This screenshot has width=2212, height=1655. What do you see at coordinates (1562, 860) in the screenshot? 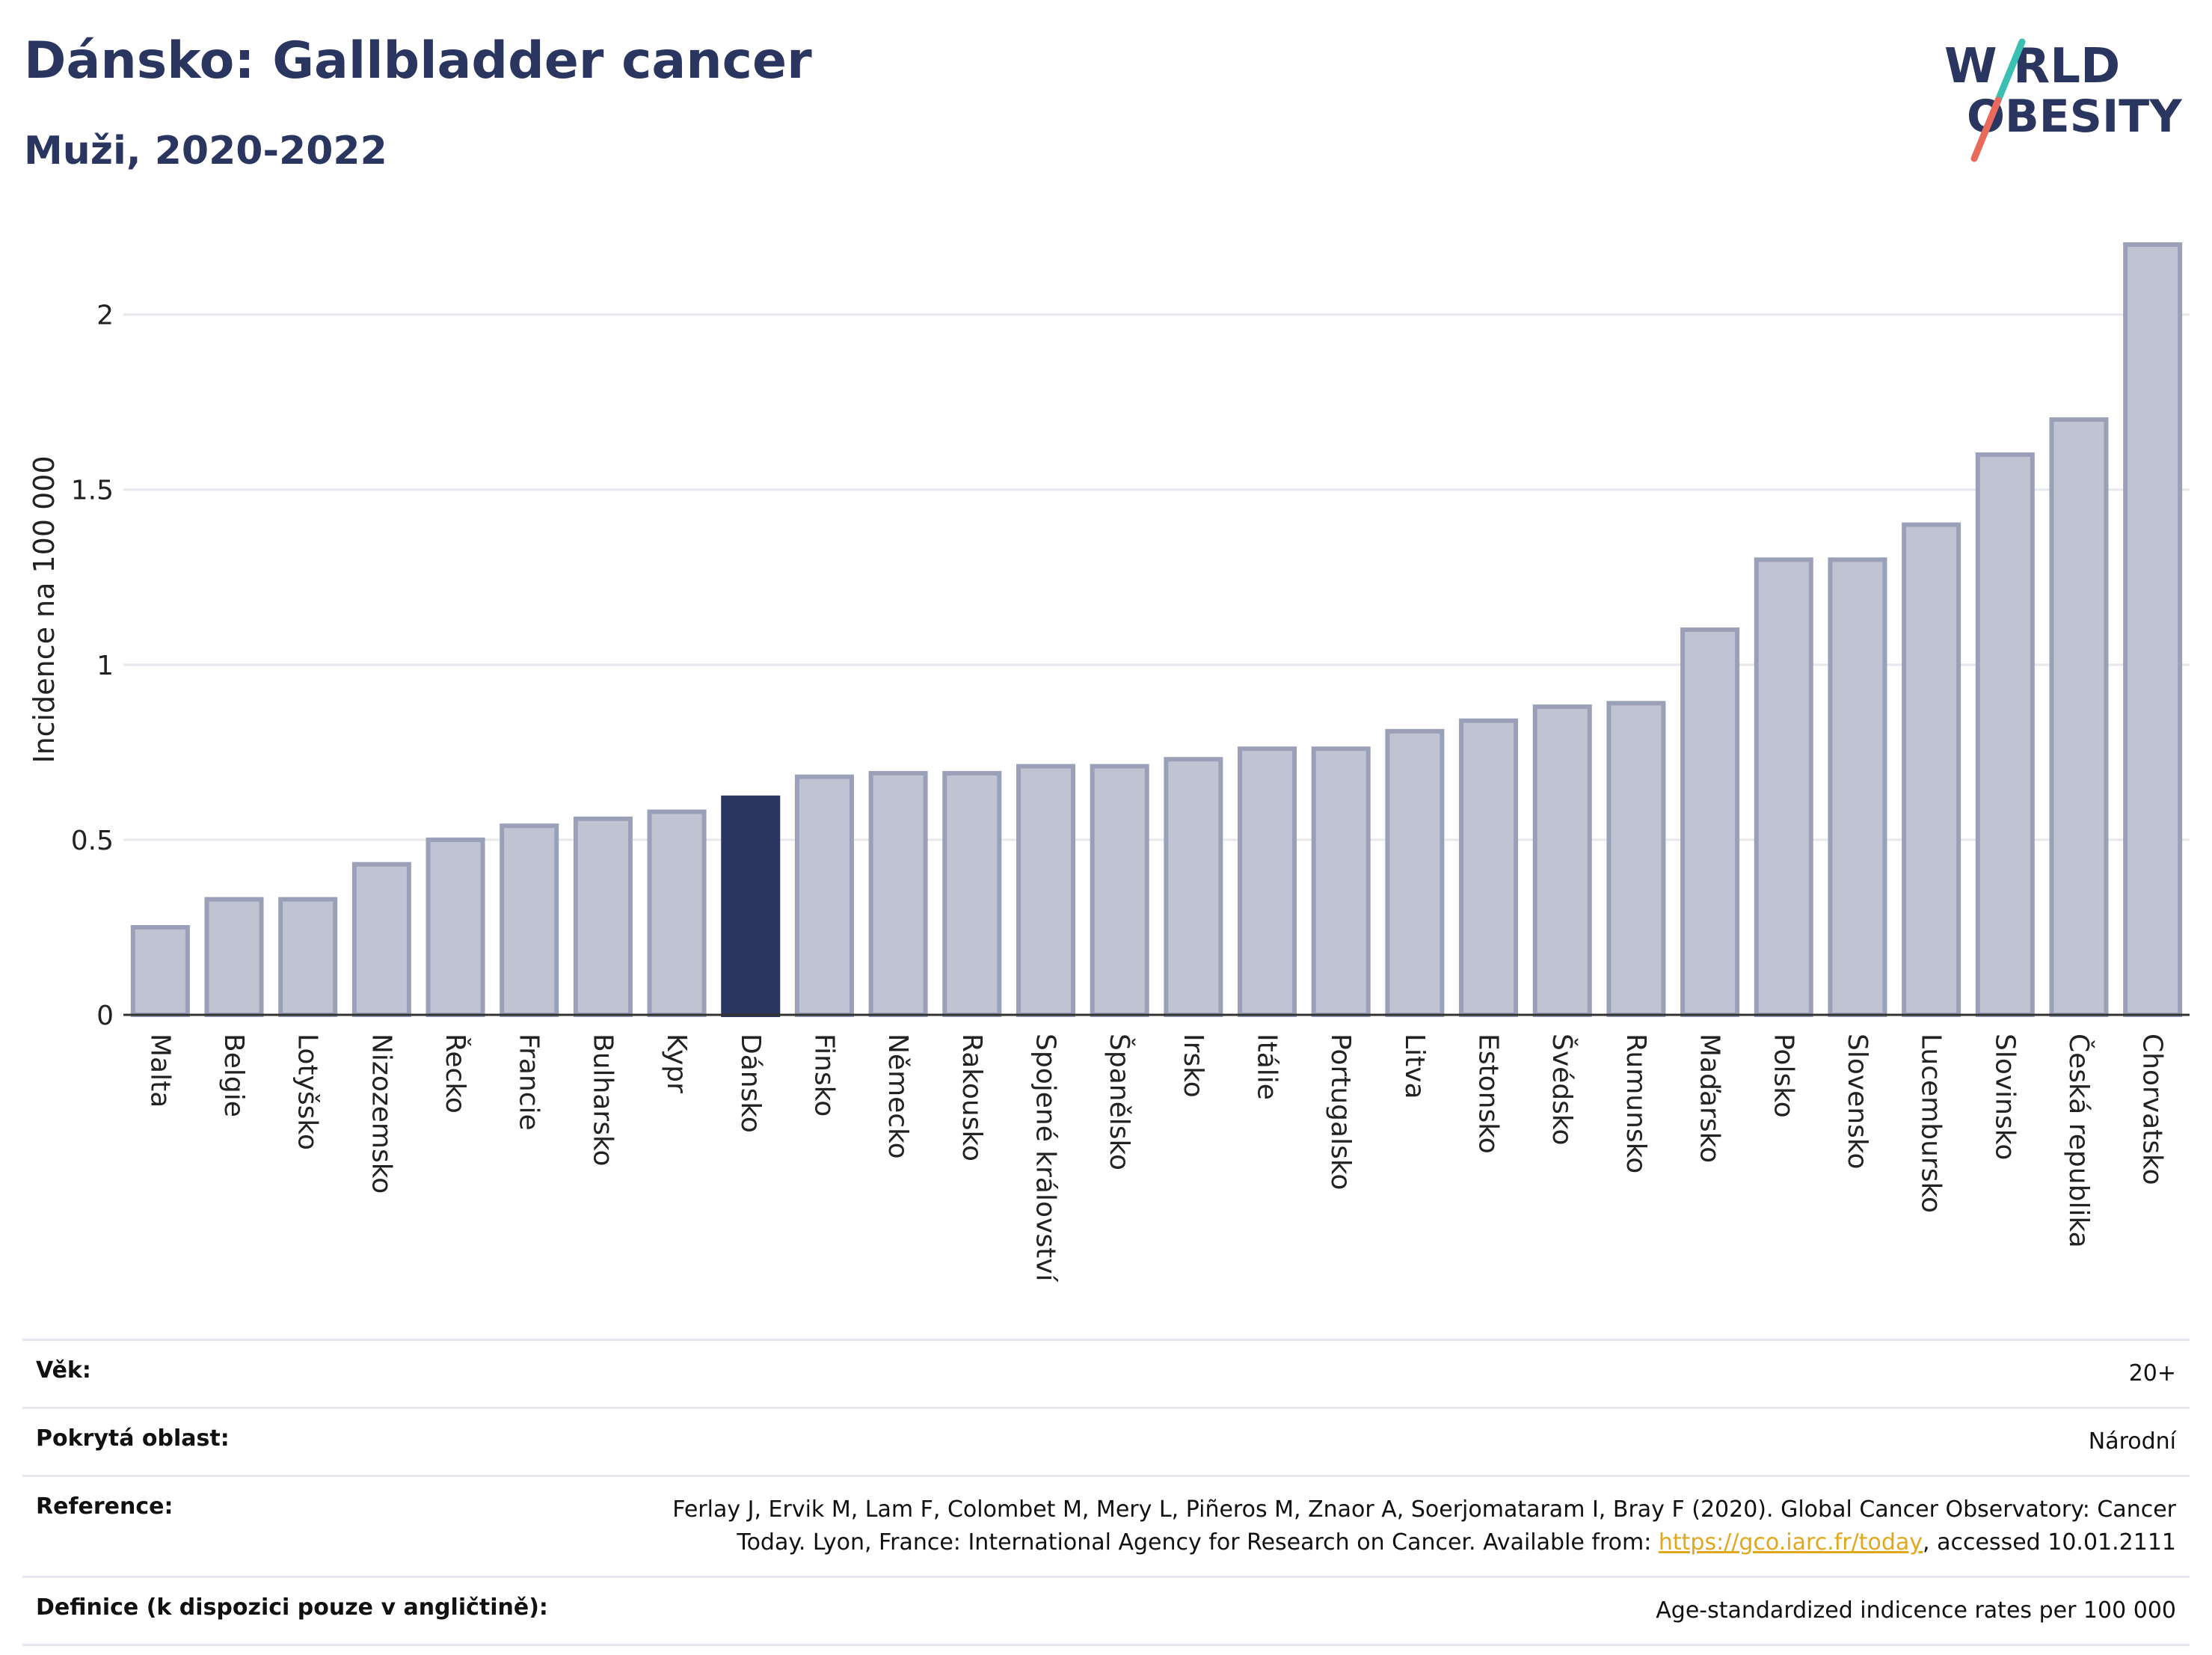
I see `bar-švédsko` at bounding box center [1562, 860].